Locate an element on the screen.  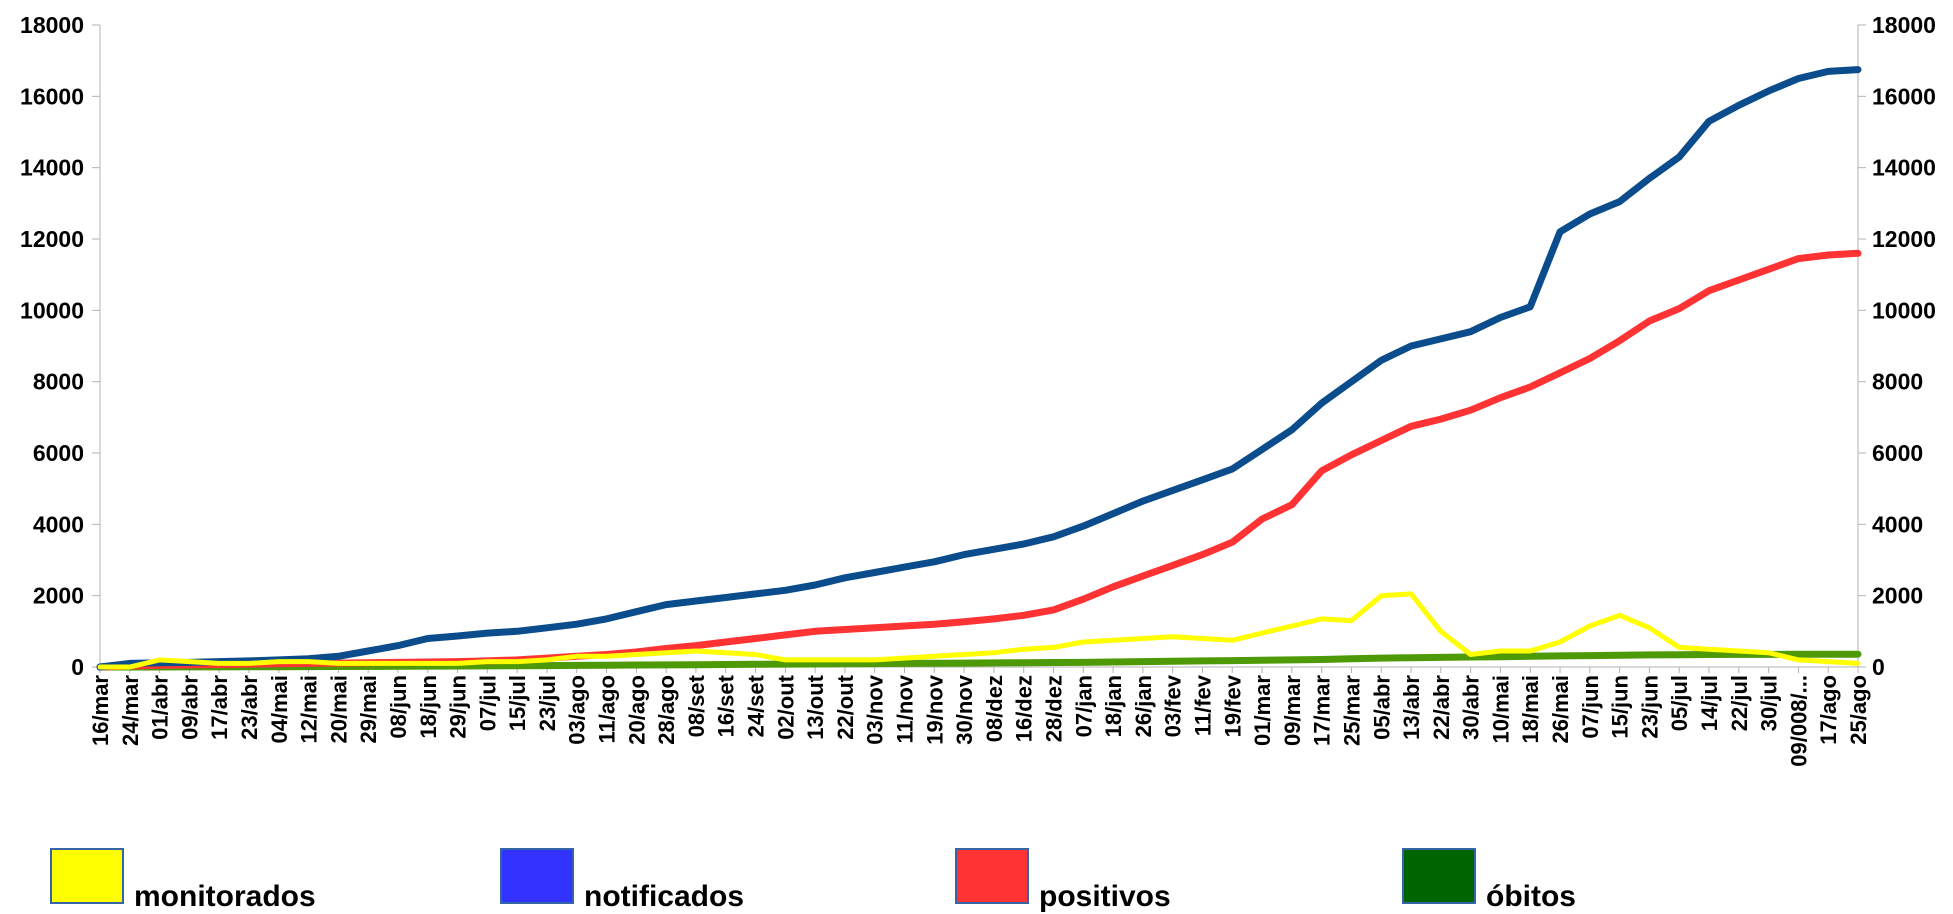
x-tick-label: 08/set is located at coordinates (696, 705).